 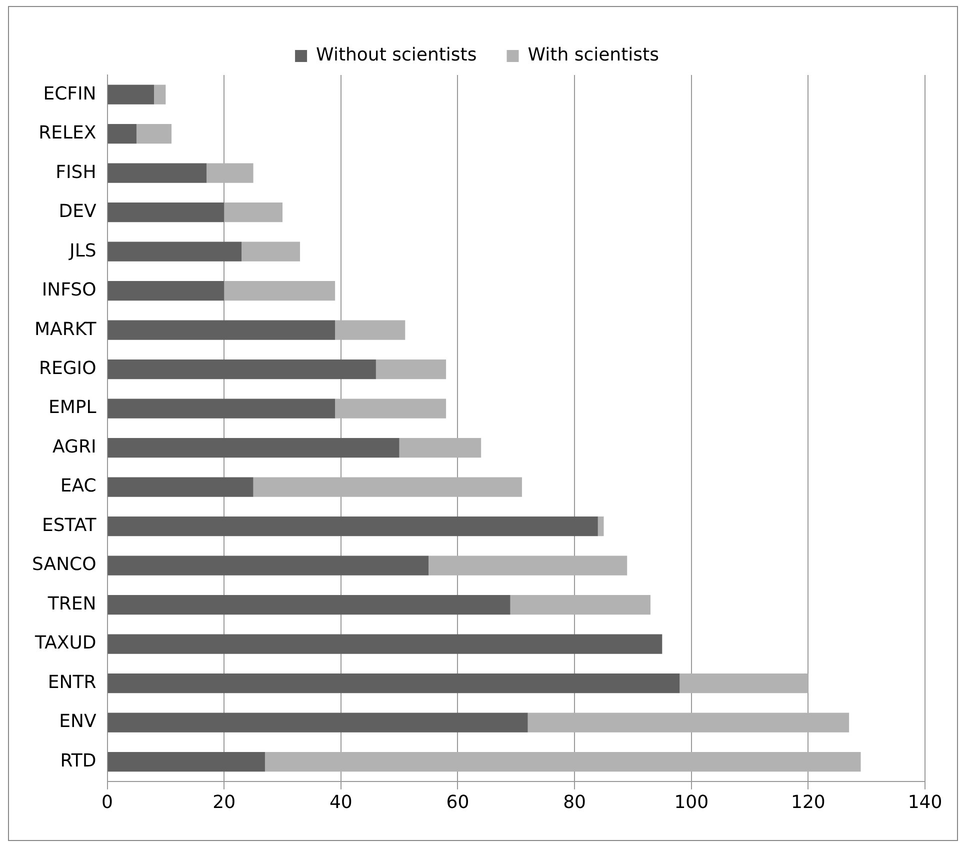 I want to click on x-tick-label: 120, so click(x=808, y=802).